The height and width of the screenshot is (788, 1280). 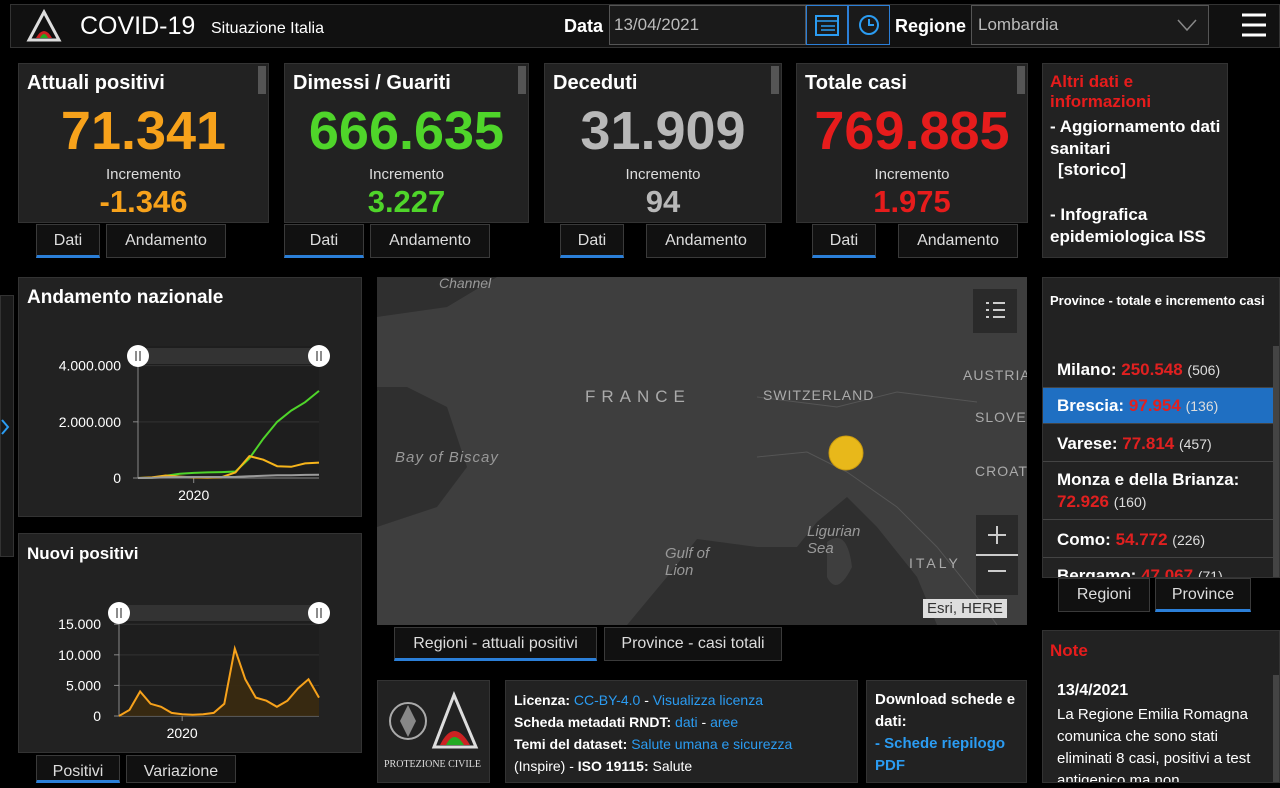 I want to click on stat-card: Attuali positivi 71.341 Incremento -1.346, so click(x=143, y=143).